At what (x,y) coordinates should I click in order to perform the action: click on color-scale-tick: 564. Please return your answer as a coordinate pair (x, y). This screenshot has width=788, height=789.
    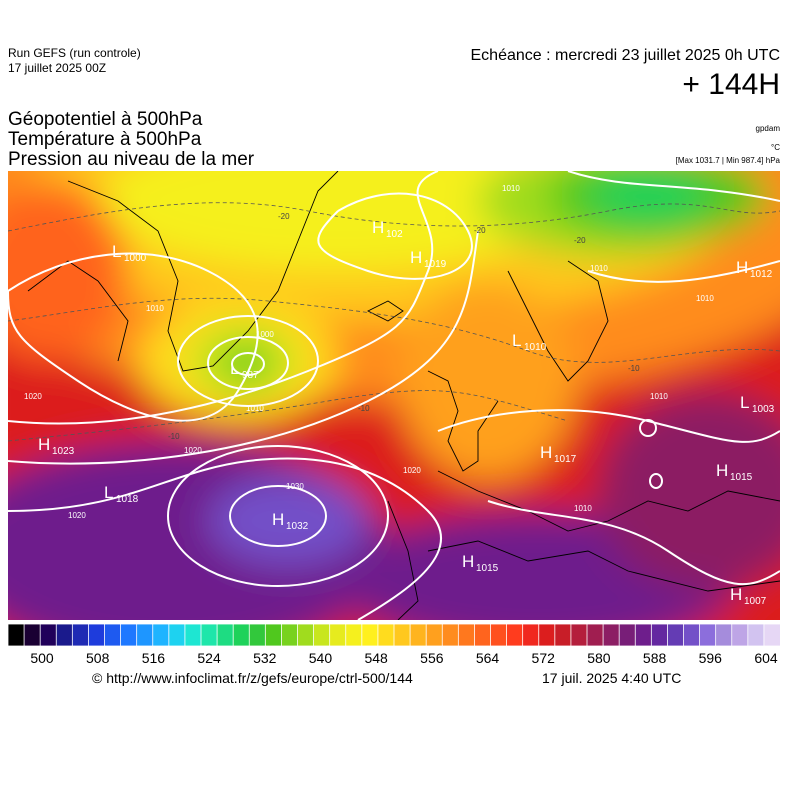
    Looking at the image, I should click on (487, 658).